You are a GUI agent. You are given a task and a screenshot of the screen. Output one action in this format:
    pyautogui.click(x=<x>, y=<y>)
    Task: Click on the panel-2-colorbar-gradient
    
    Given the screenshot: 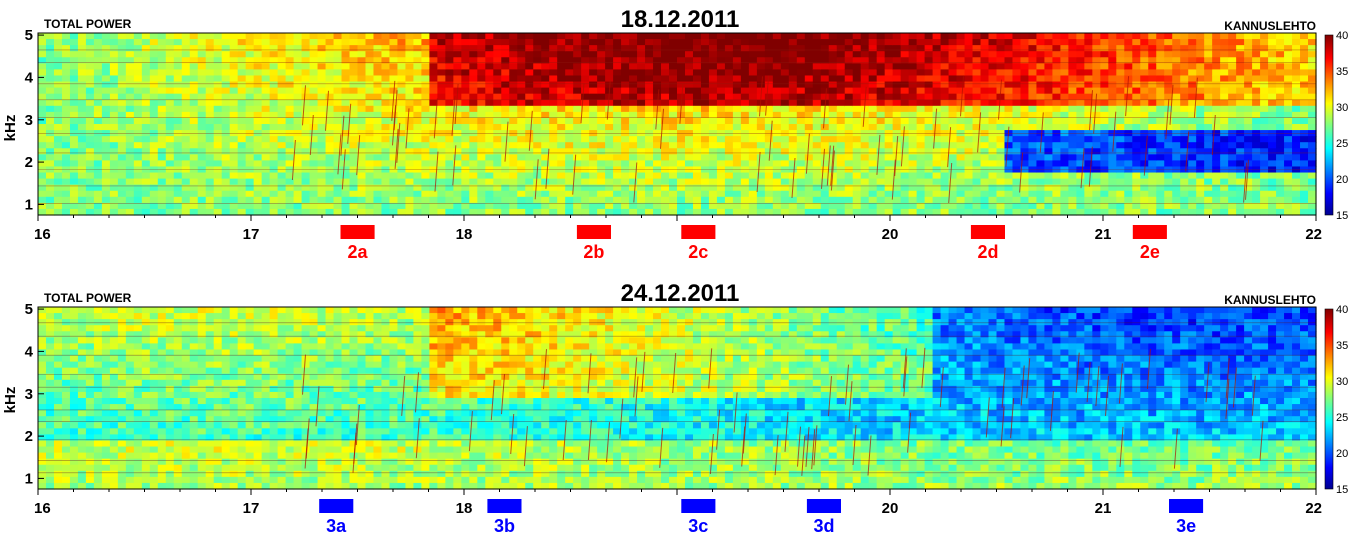 What is the action you would take?
    pyautogui.click(x=1329, y=399)
    